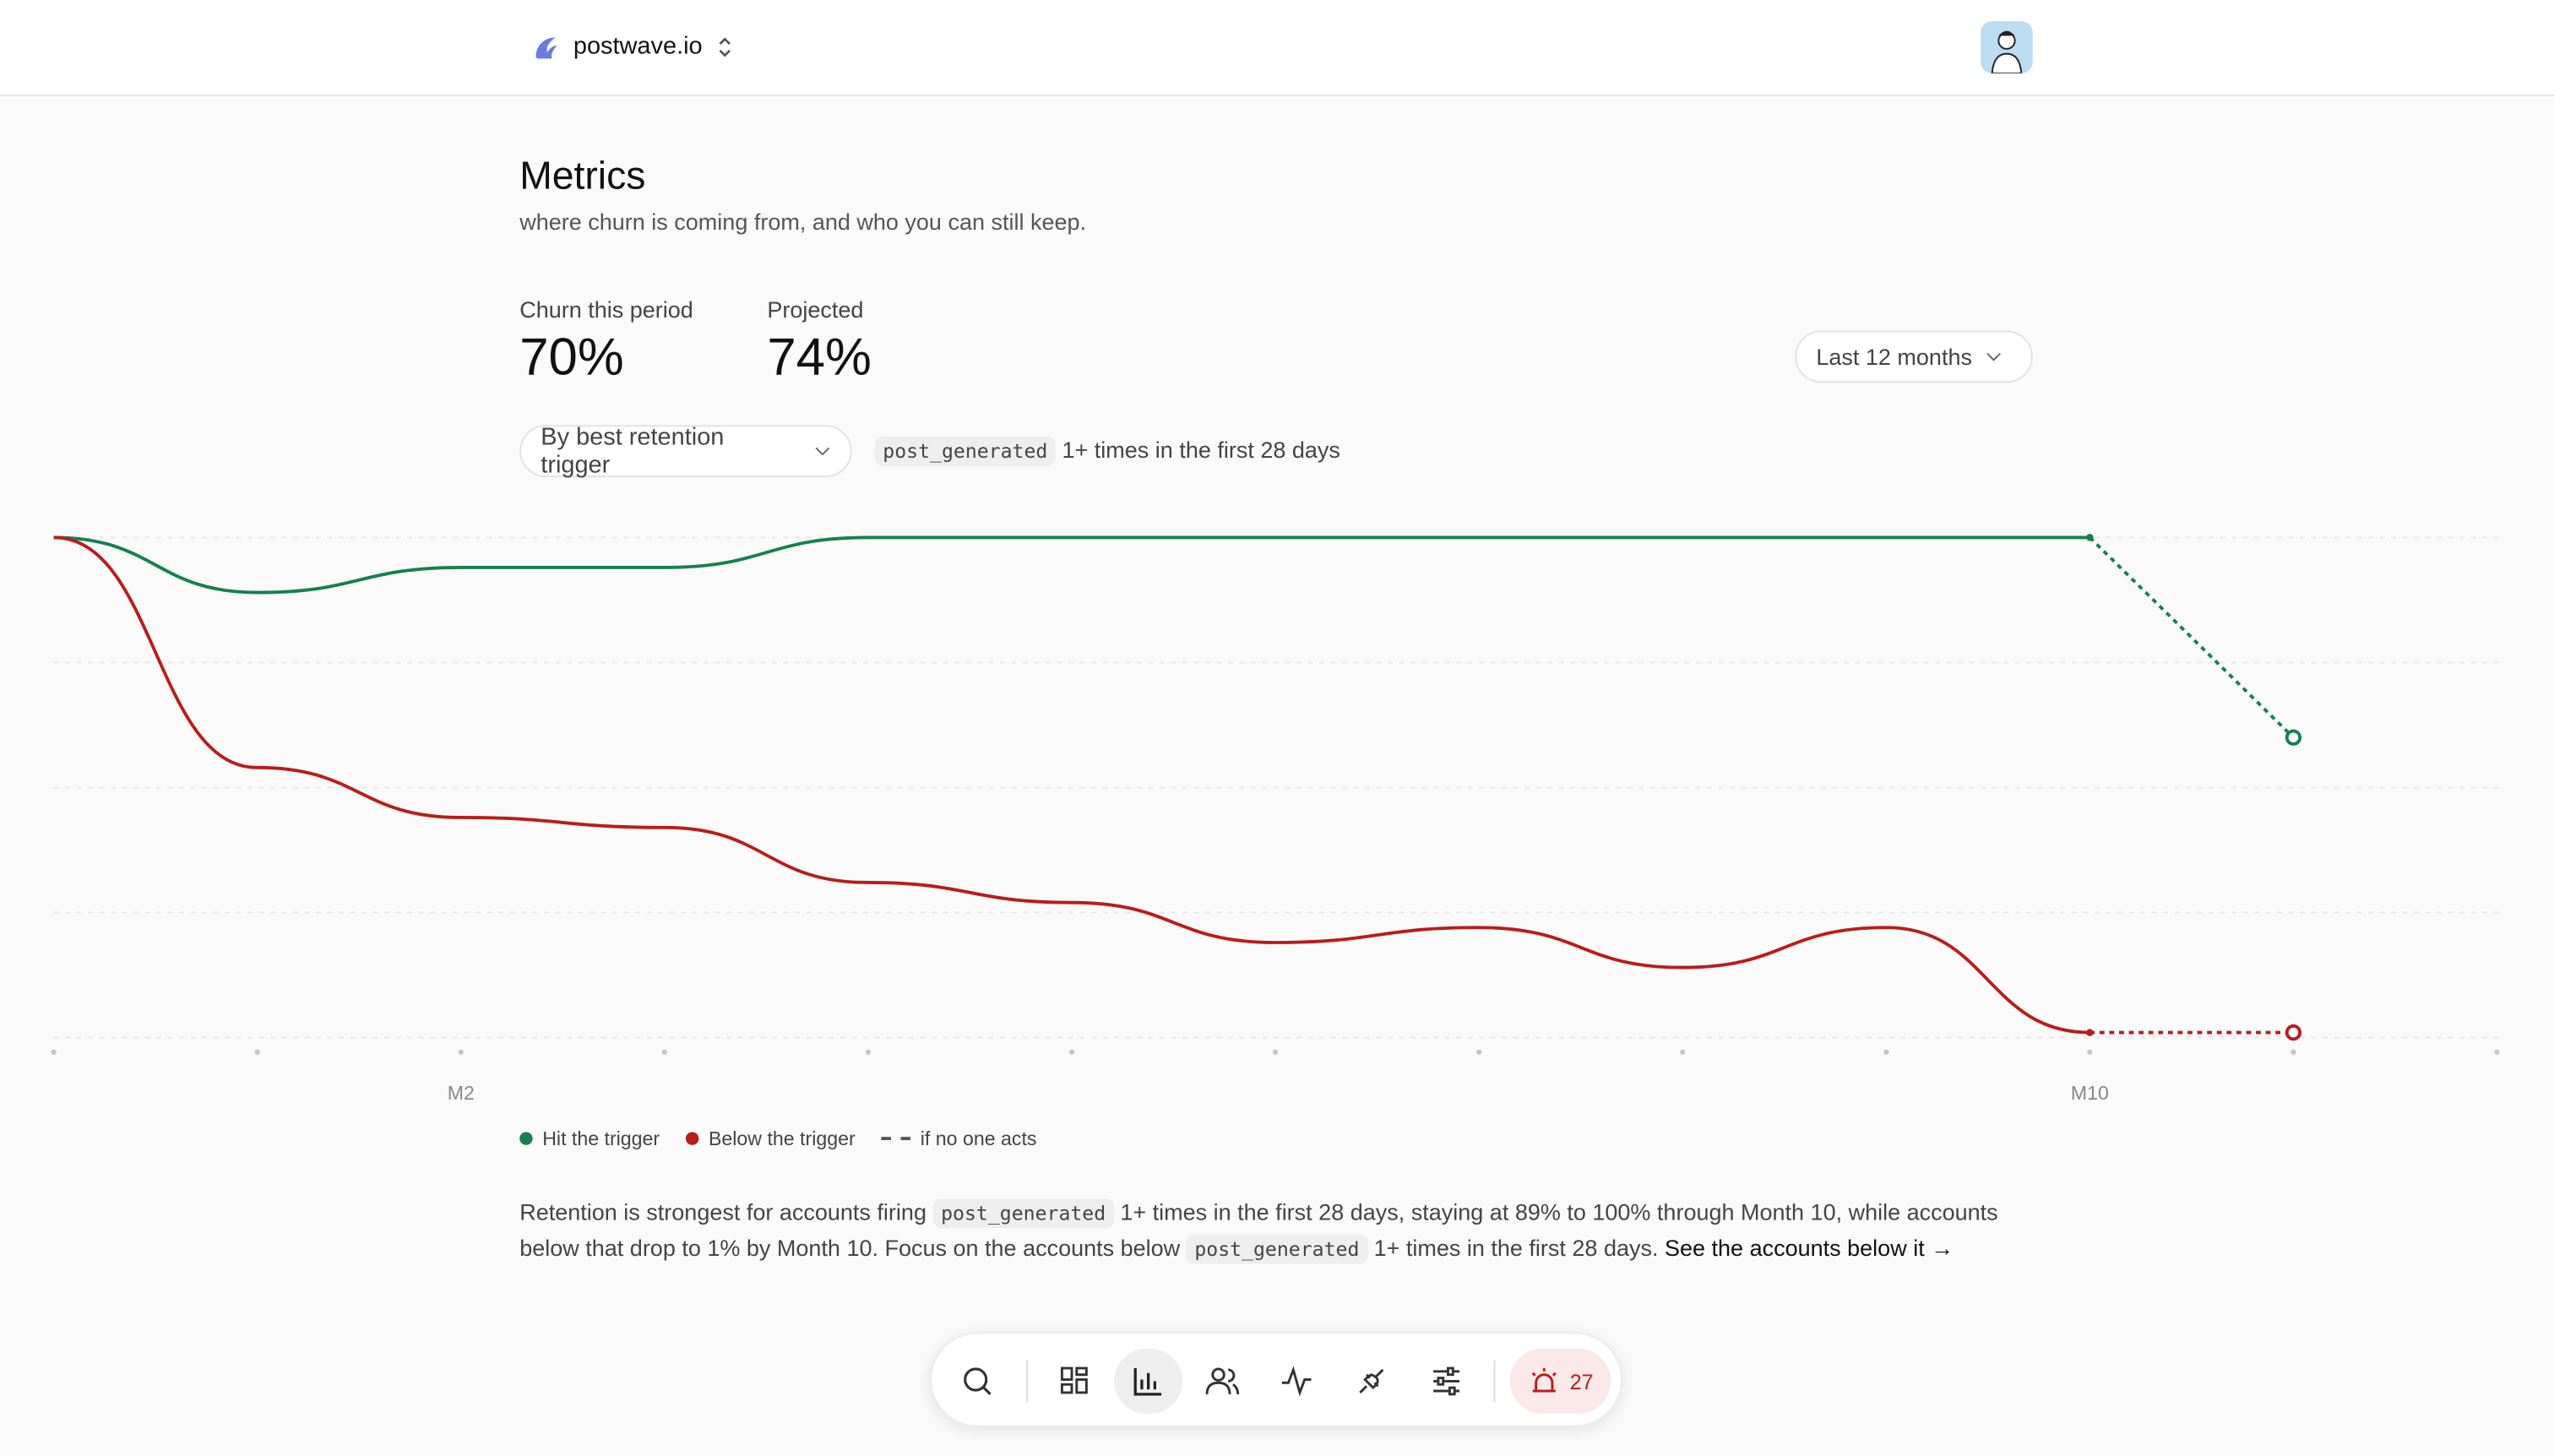 This screenshot has height=1456, width=2554. Describe the element at coordinates (1446, 1381) in the screenshot. I see `settings-button` at that location.